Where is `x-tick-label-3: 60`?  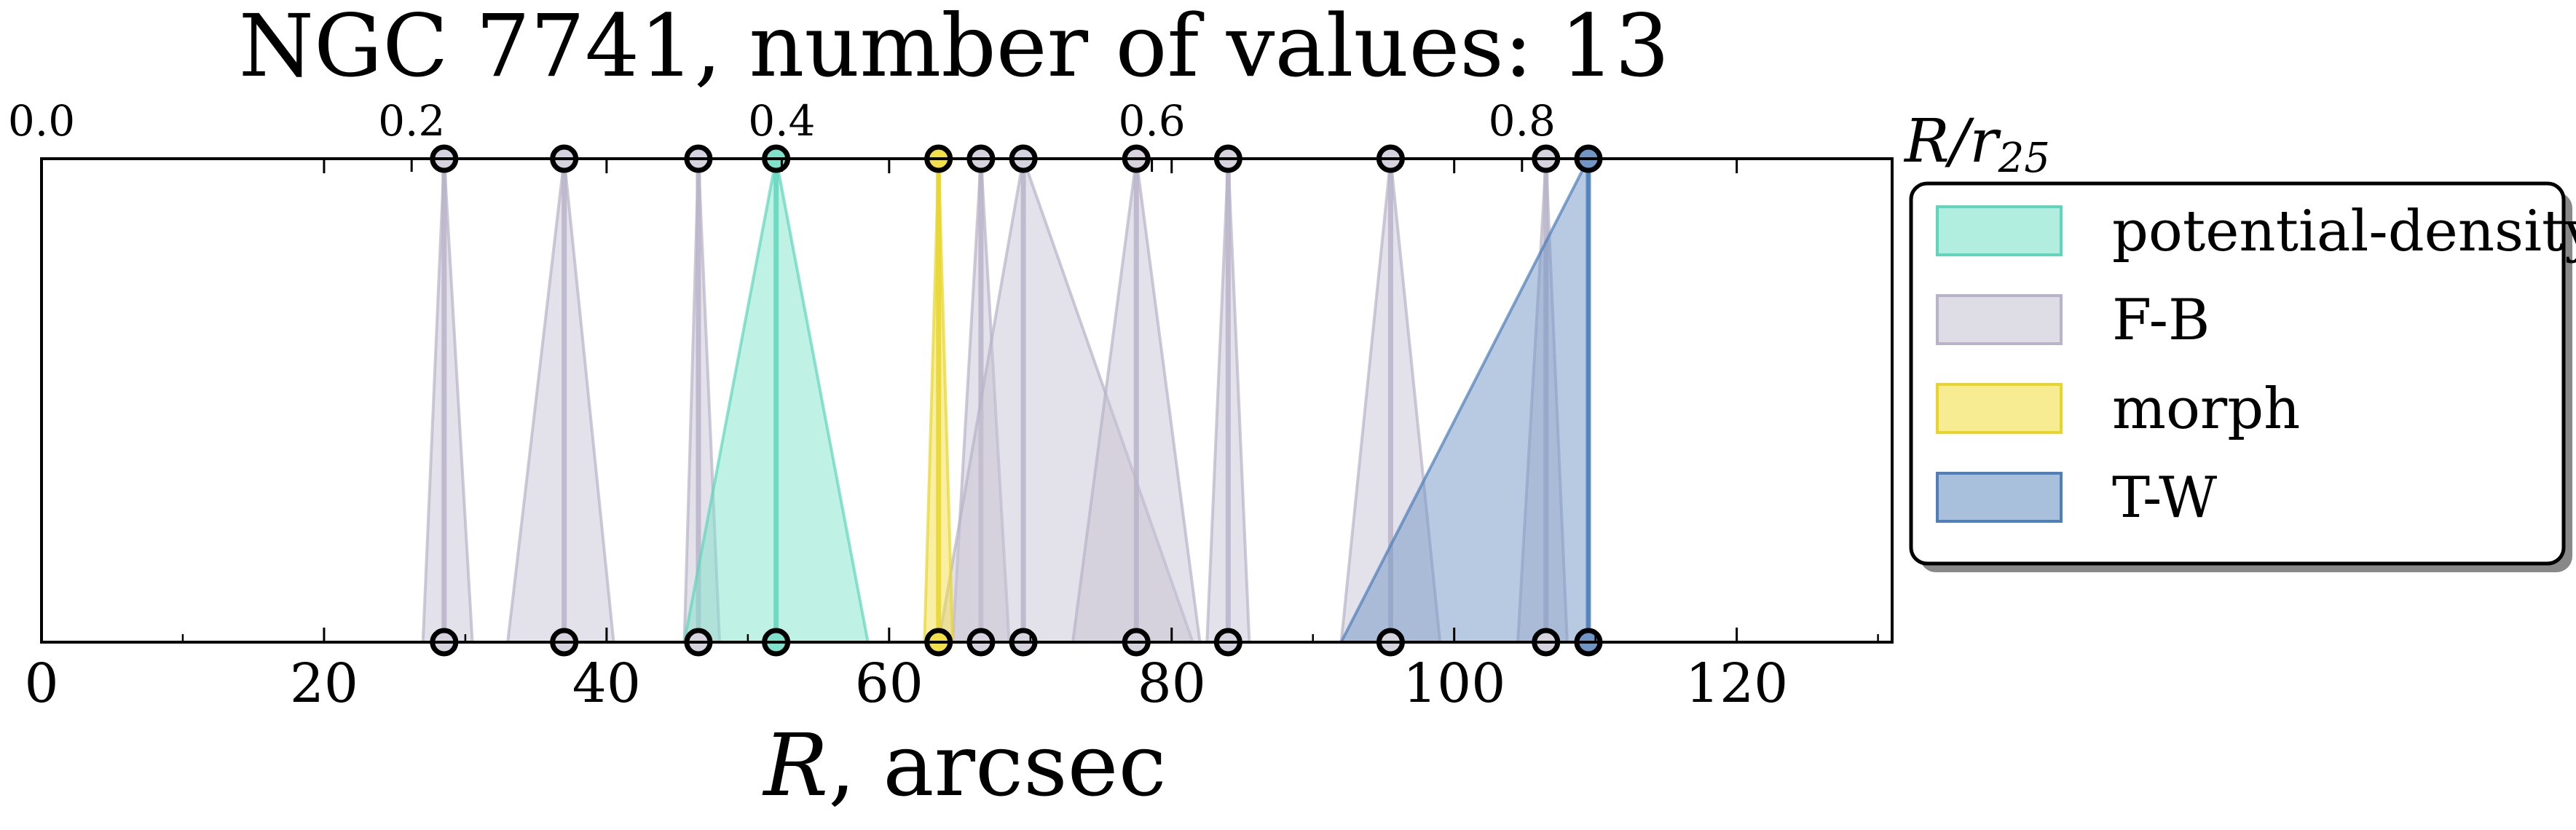 x-tick-label-3: 60 is located at coordinates (889, 683).